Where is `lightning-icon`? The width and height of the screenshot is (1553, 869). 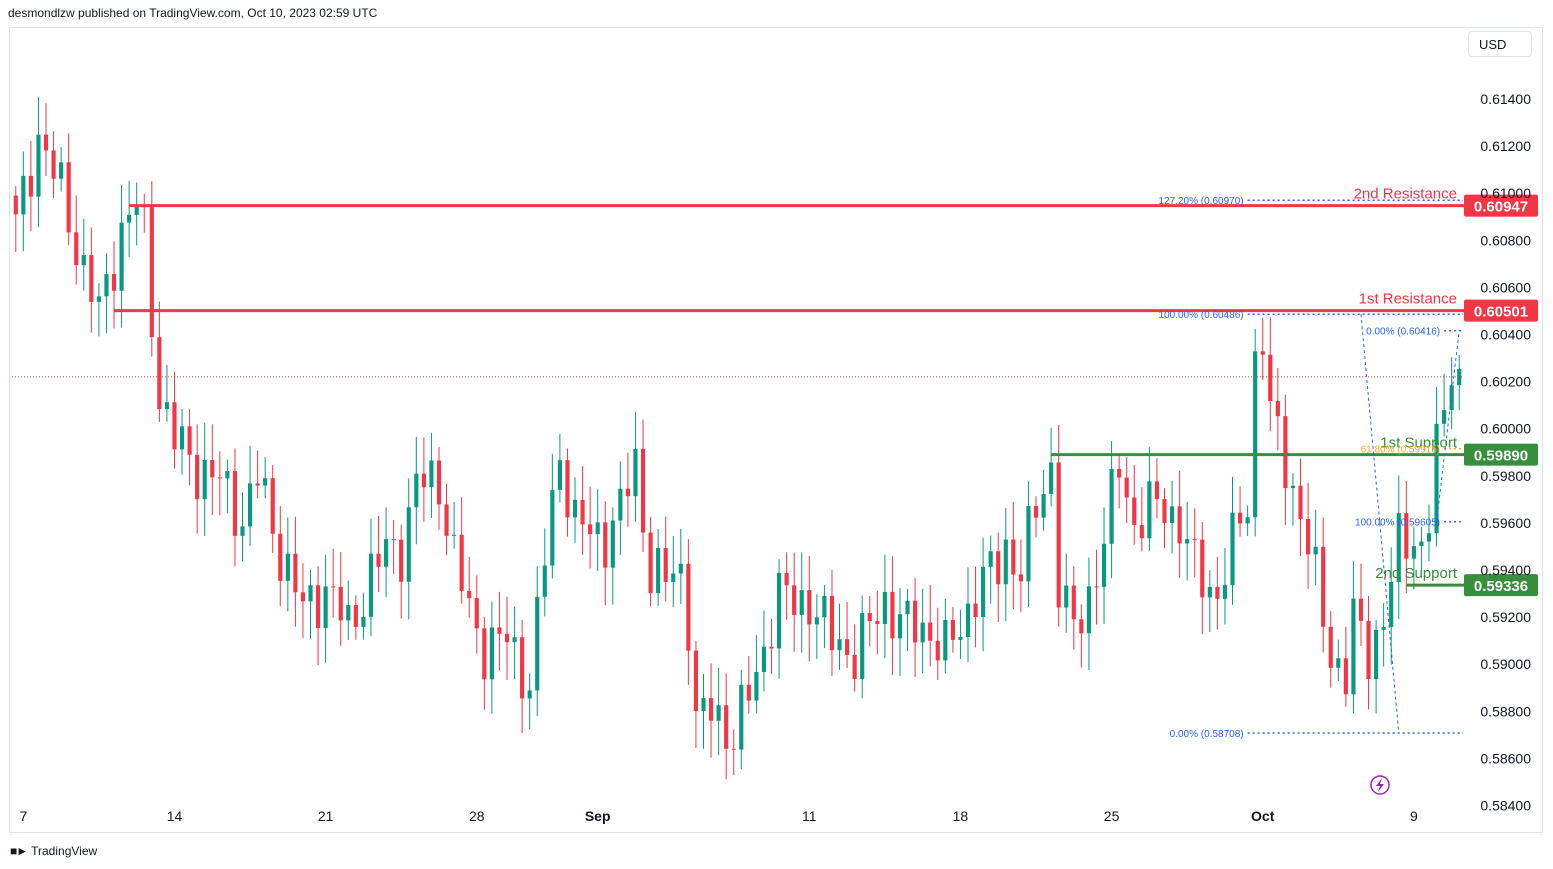 lightning-icon is located at coordinates (1380, 785).